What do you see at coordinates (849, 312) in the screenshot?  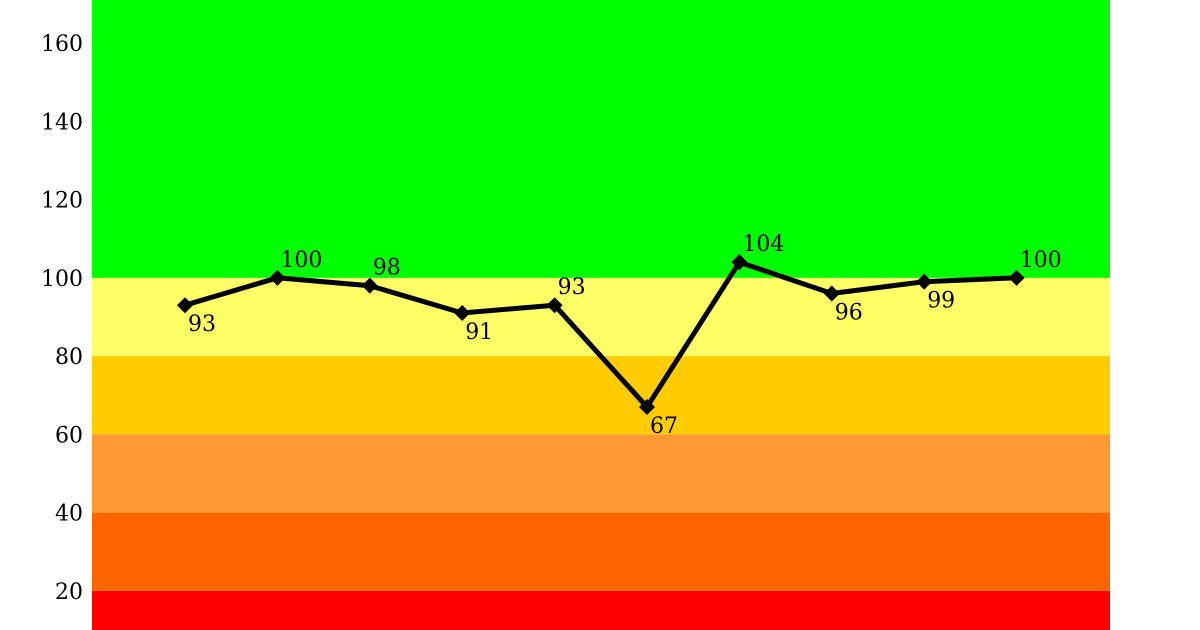 I see `data-label-8: 96` at bounding box center [849, 312].